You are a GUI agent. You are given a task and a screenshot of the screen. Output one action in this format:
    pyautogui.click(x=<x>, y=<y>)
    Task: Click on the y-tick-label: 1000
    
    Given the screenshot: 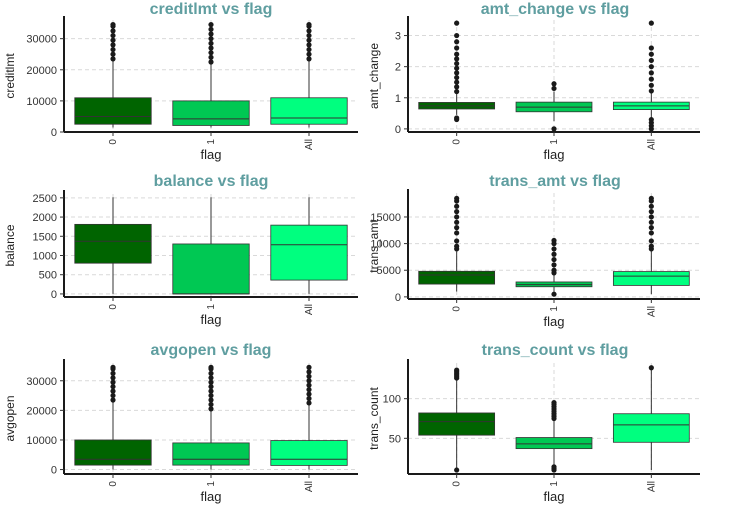 What is the action you would take?
    pyautogui.click(x=45, y=256)
    